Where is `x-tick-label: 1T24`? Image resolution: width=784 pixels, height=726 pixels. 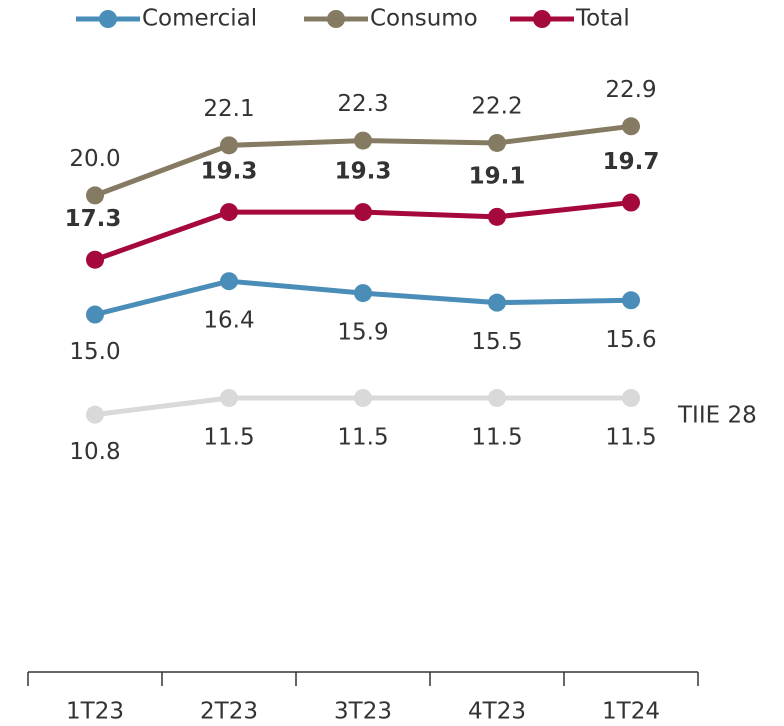
x-tick-label: 1T24 is located at coordinates (631, 712).